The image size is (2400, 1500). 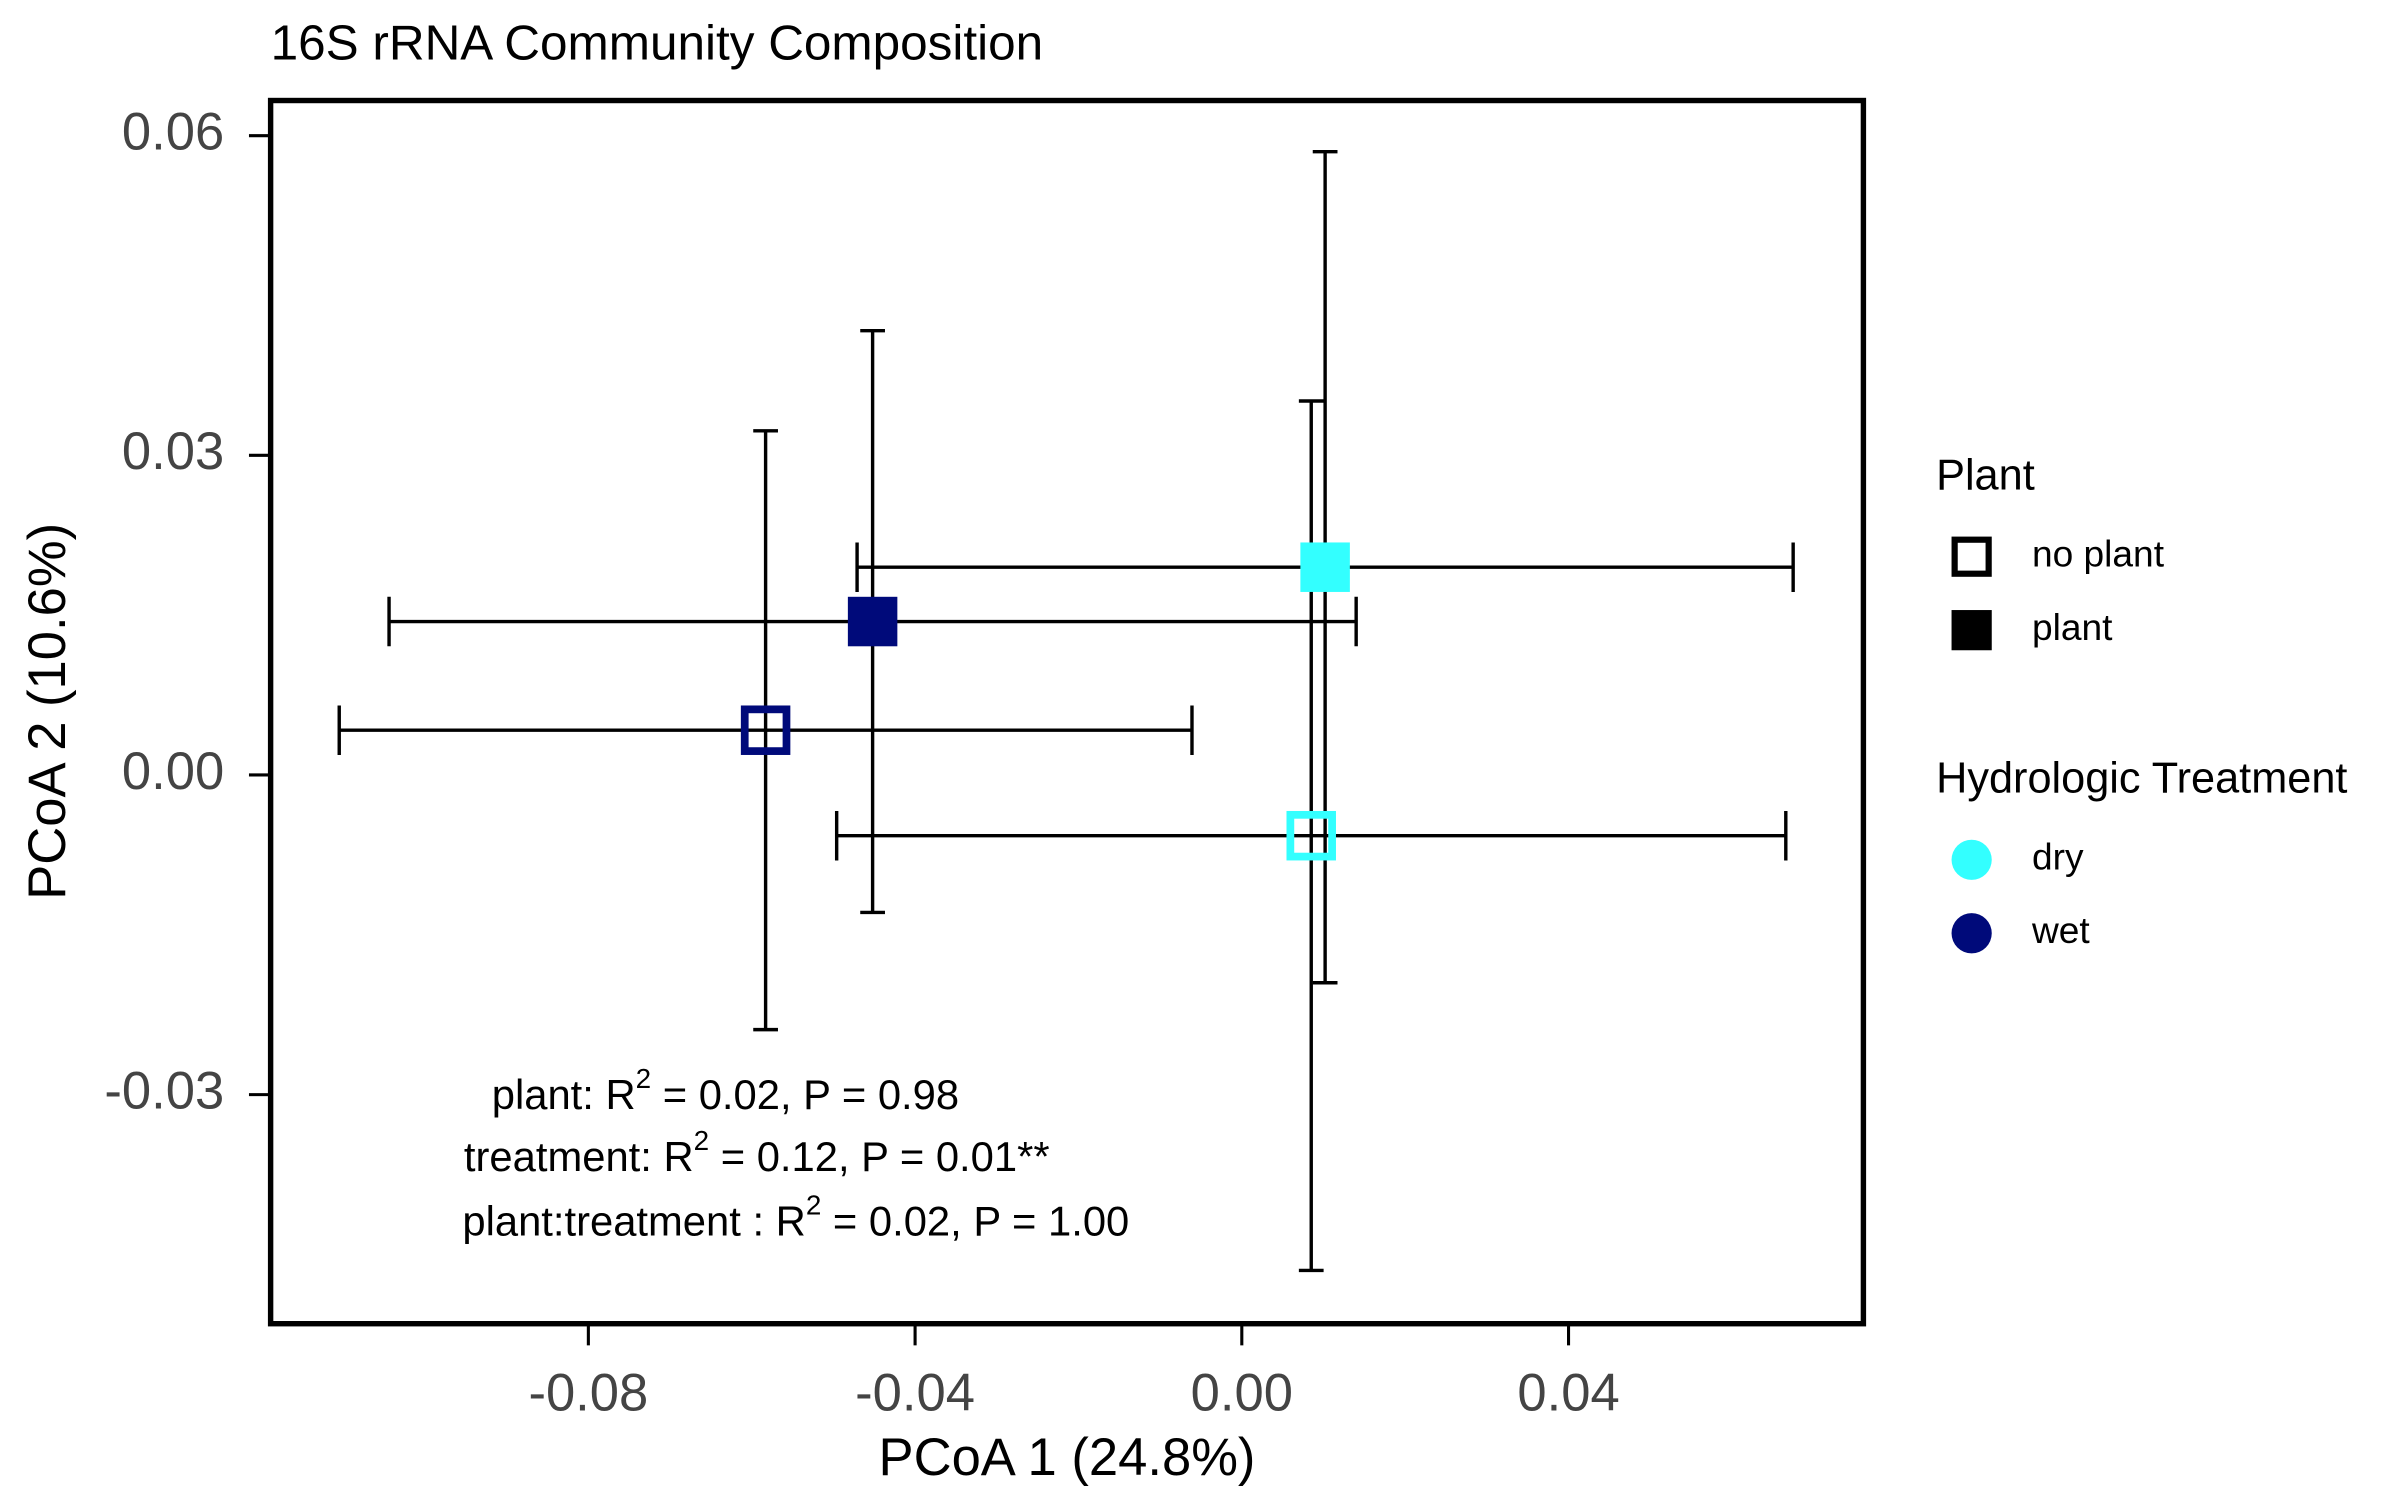 What do you see at coordinates (1568, 1392) in the screenshot?
I see `x-tick-label: 0.04` at bounding box center [1568, 1392].